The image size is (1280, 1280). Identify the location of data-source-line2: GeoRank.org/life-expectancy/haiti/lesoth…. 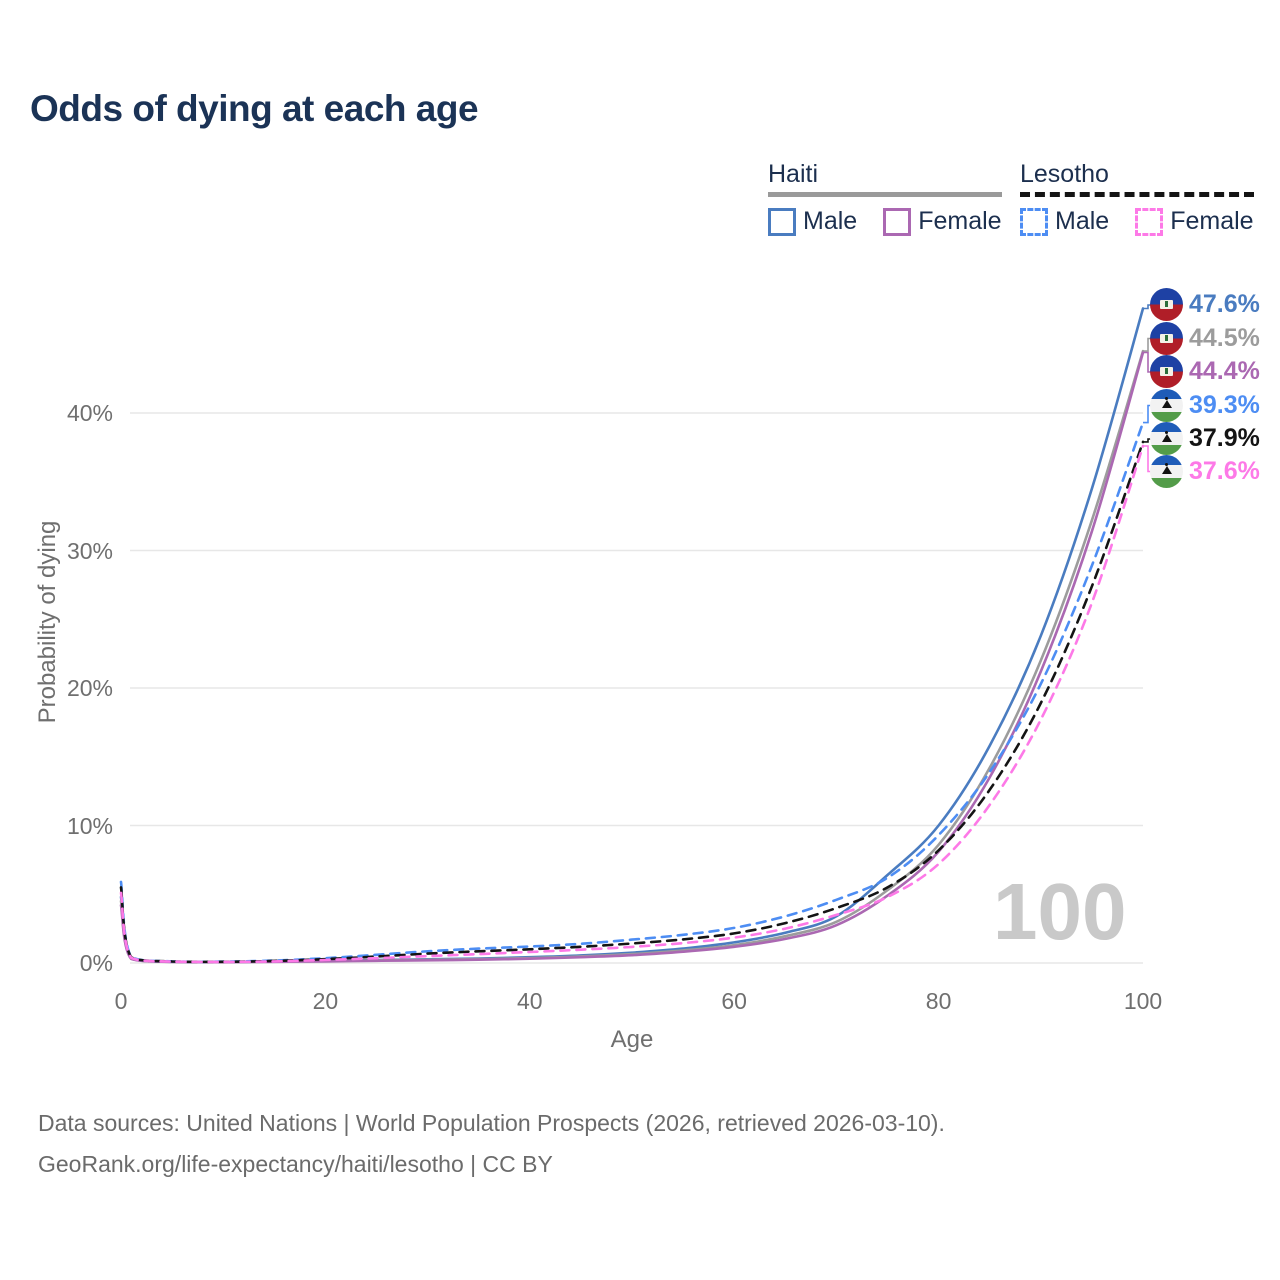
(295, 1164).